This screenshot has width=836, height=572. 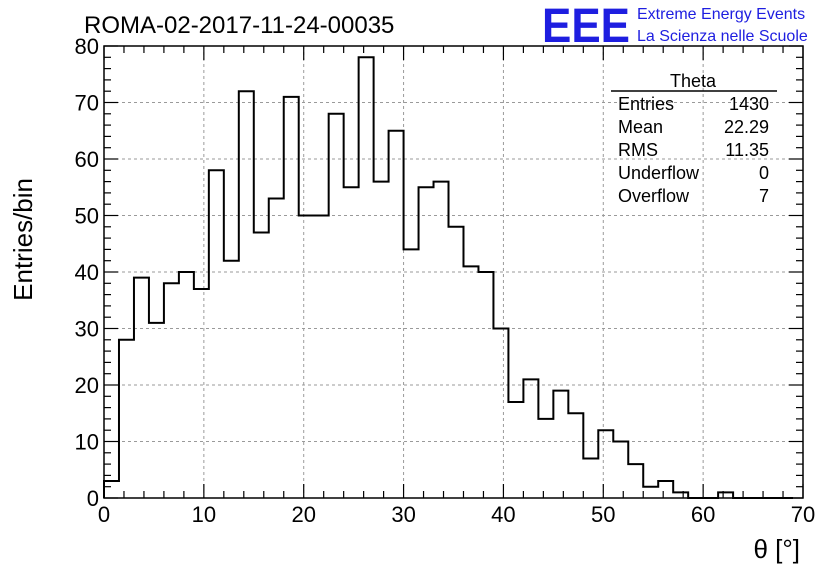 What do you see at coordinates (776, 549) in the screenshot?
I see `x-axis-label: θ [°]` at bounding box center [776, 549].